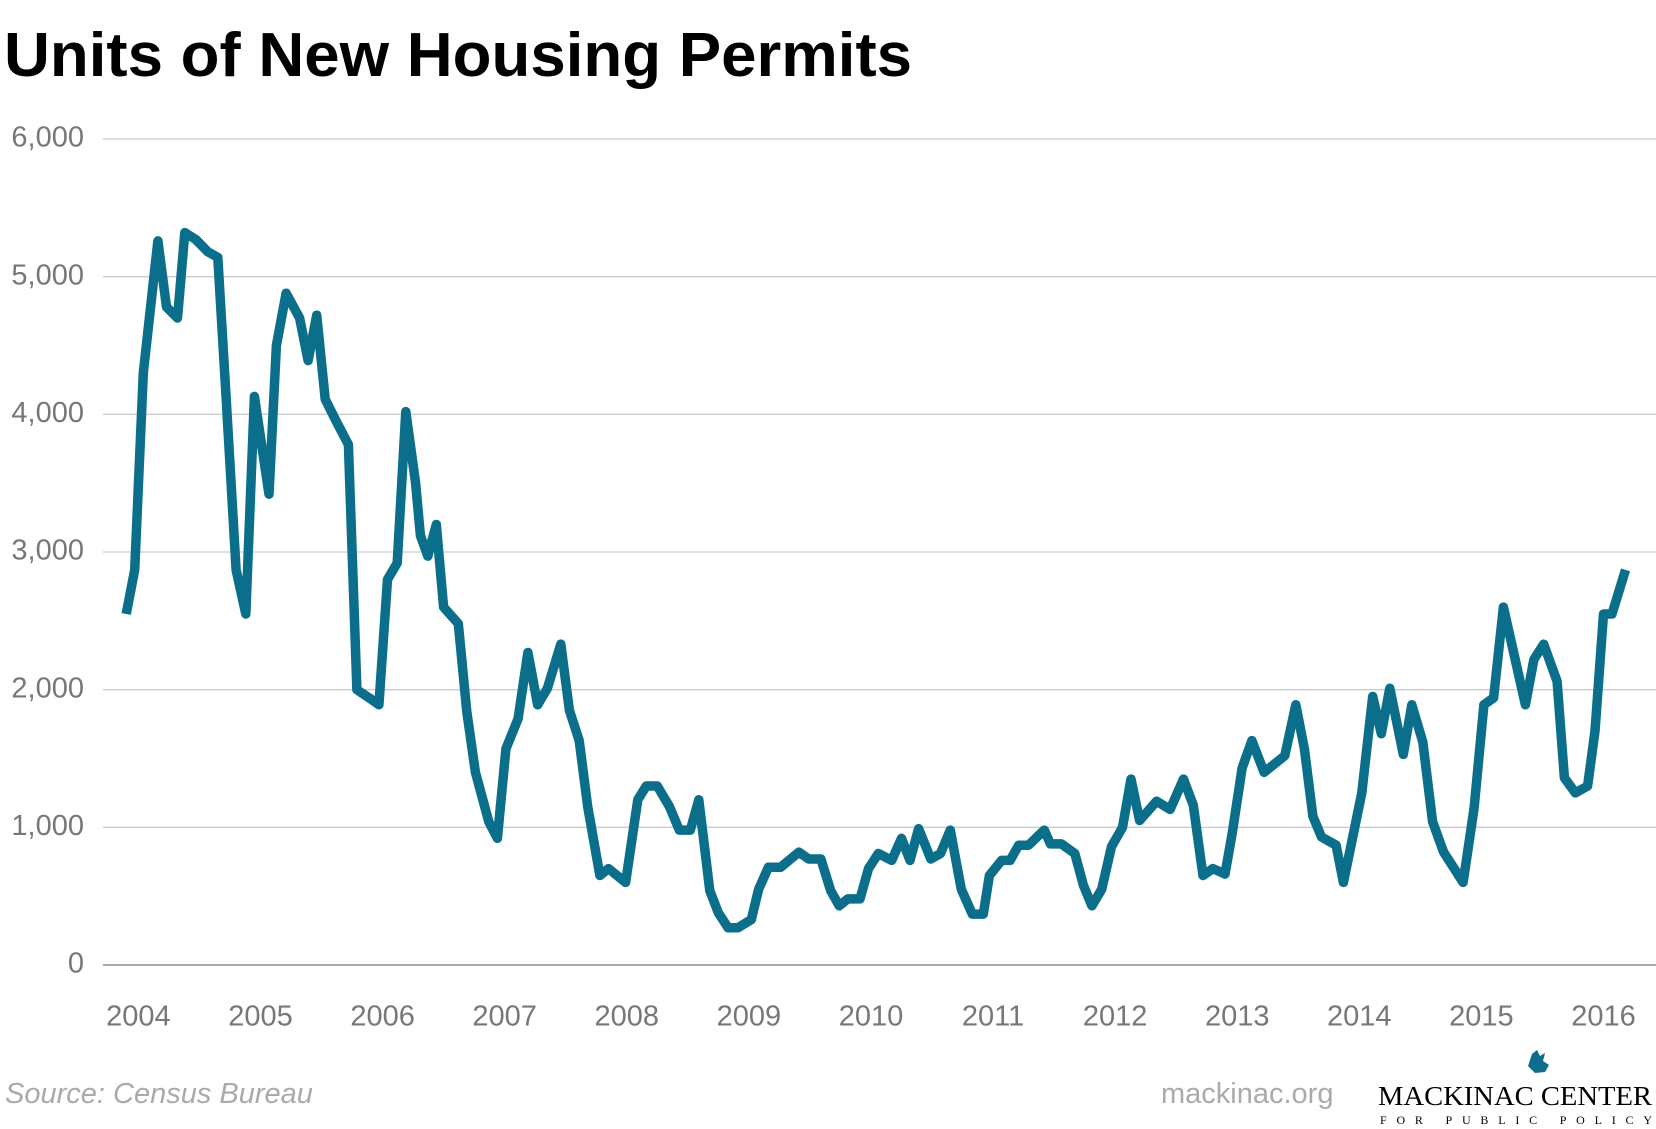 The width and height of the screenshot is (1656, 1129). Describe the element at coordinates (138, 1017) in the screenshot. I see `x-tick-label: 2004` at that location.